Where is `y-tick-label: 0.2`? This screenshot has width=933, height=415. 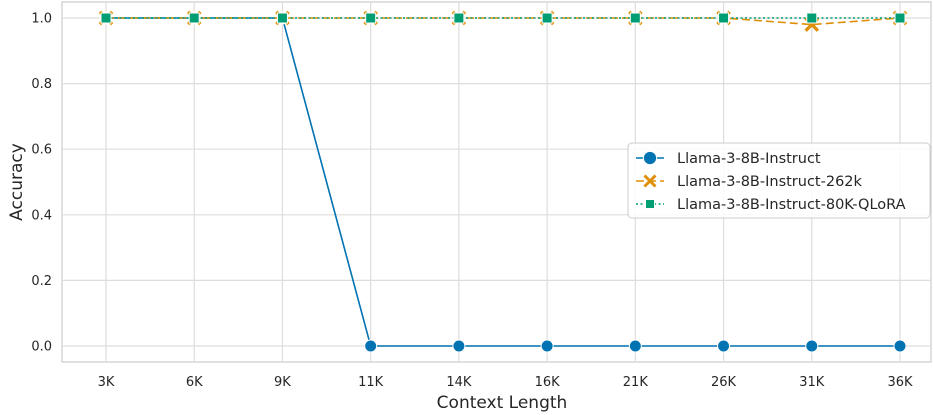 y-tick-label: 0.2 is located at coordinates (41, 281).